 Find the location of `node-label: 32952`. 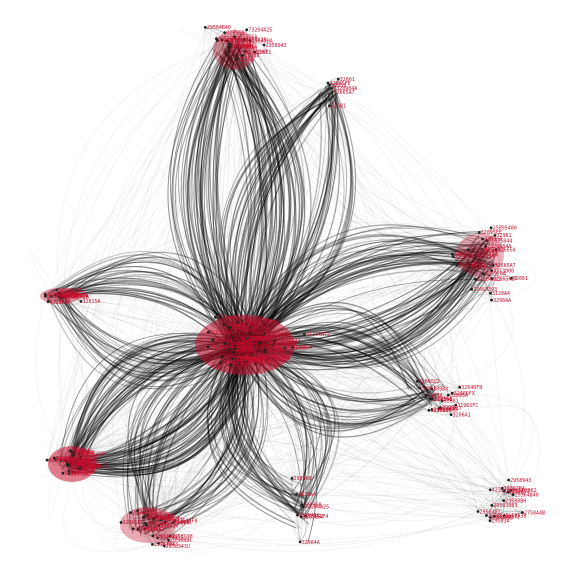

node-label: 32952 is located at coordinates (83, 461).